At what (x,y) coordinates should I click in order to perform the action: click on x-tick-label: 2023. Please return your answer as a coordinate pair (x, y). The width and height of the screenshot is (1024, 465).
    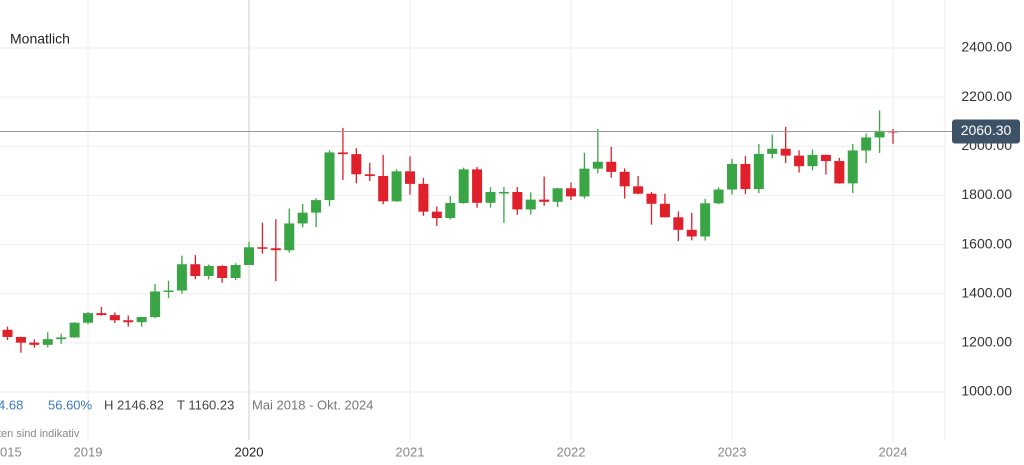
    Looking at the image, I should click on (732, 451).